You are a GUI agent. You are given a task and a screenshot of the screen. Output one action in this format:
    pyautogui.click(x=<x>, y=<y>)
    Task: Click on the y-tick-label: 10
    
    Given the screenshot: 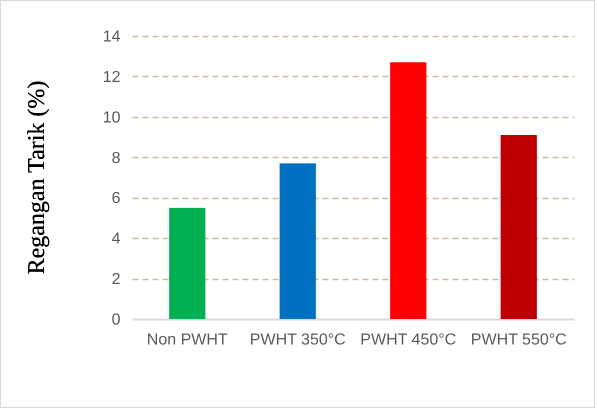 What is the action you would take?
    pyautogui.click(x=111, y=117)
    